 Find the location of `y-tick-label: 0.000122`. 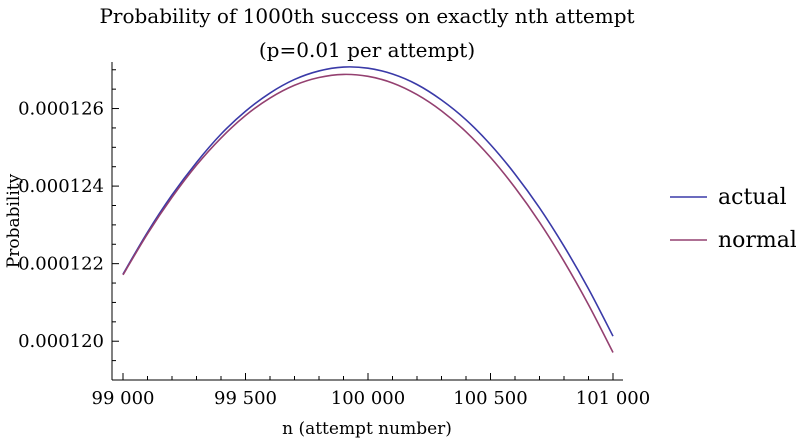

y-tick-label: 0.000122 is located at coordinates (61, 264).